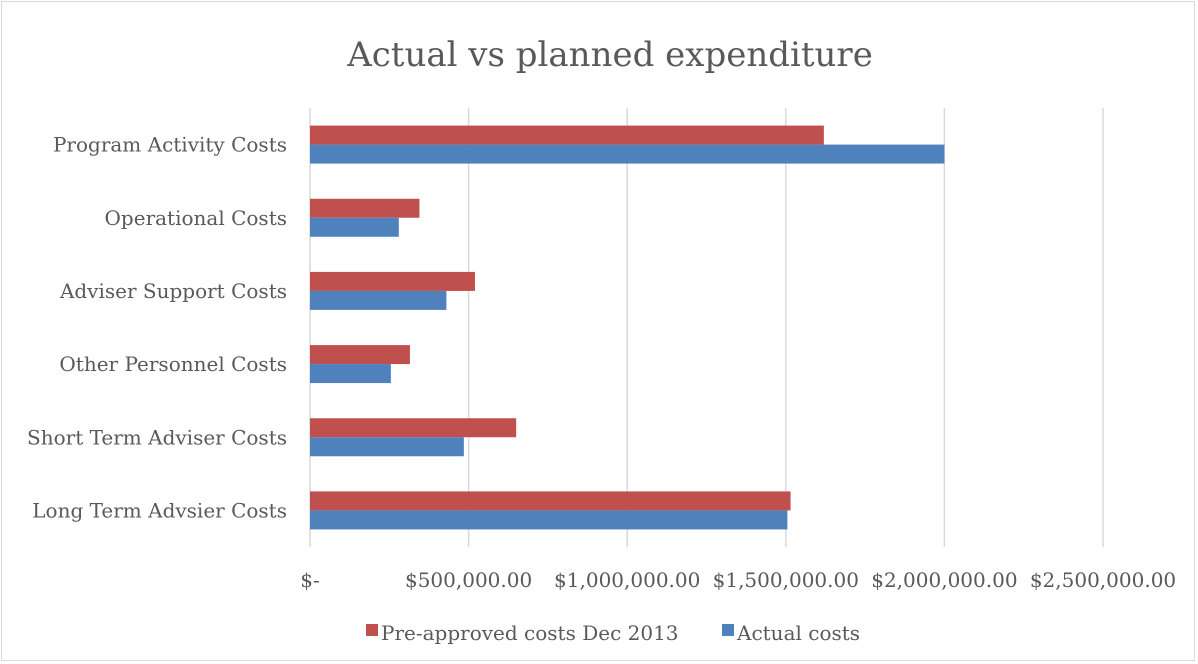 The image size is (1198, 664). Describe the element at coordinates (309, 580) in the screenshot. I see `x-tick-label: $-` at that location.